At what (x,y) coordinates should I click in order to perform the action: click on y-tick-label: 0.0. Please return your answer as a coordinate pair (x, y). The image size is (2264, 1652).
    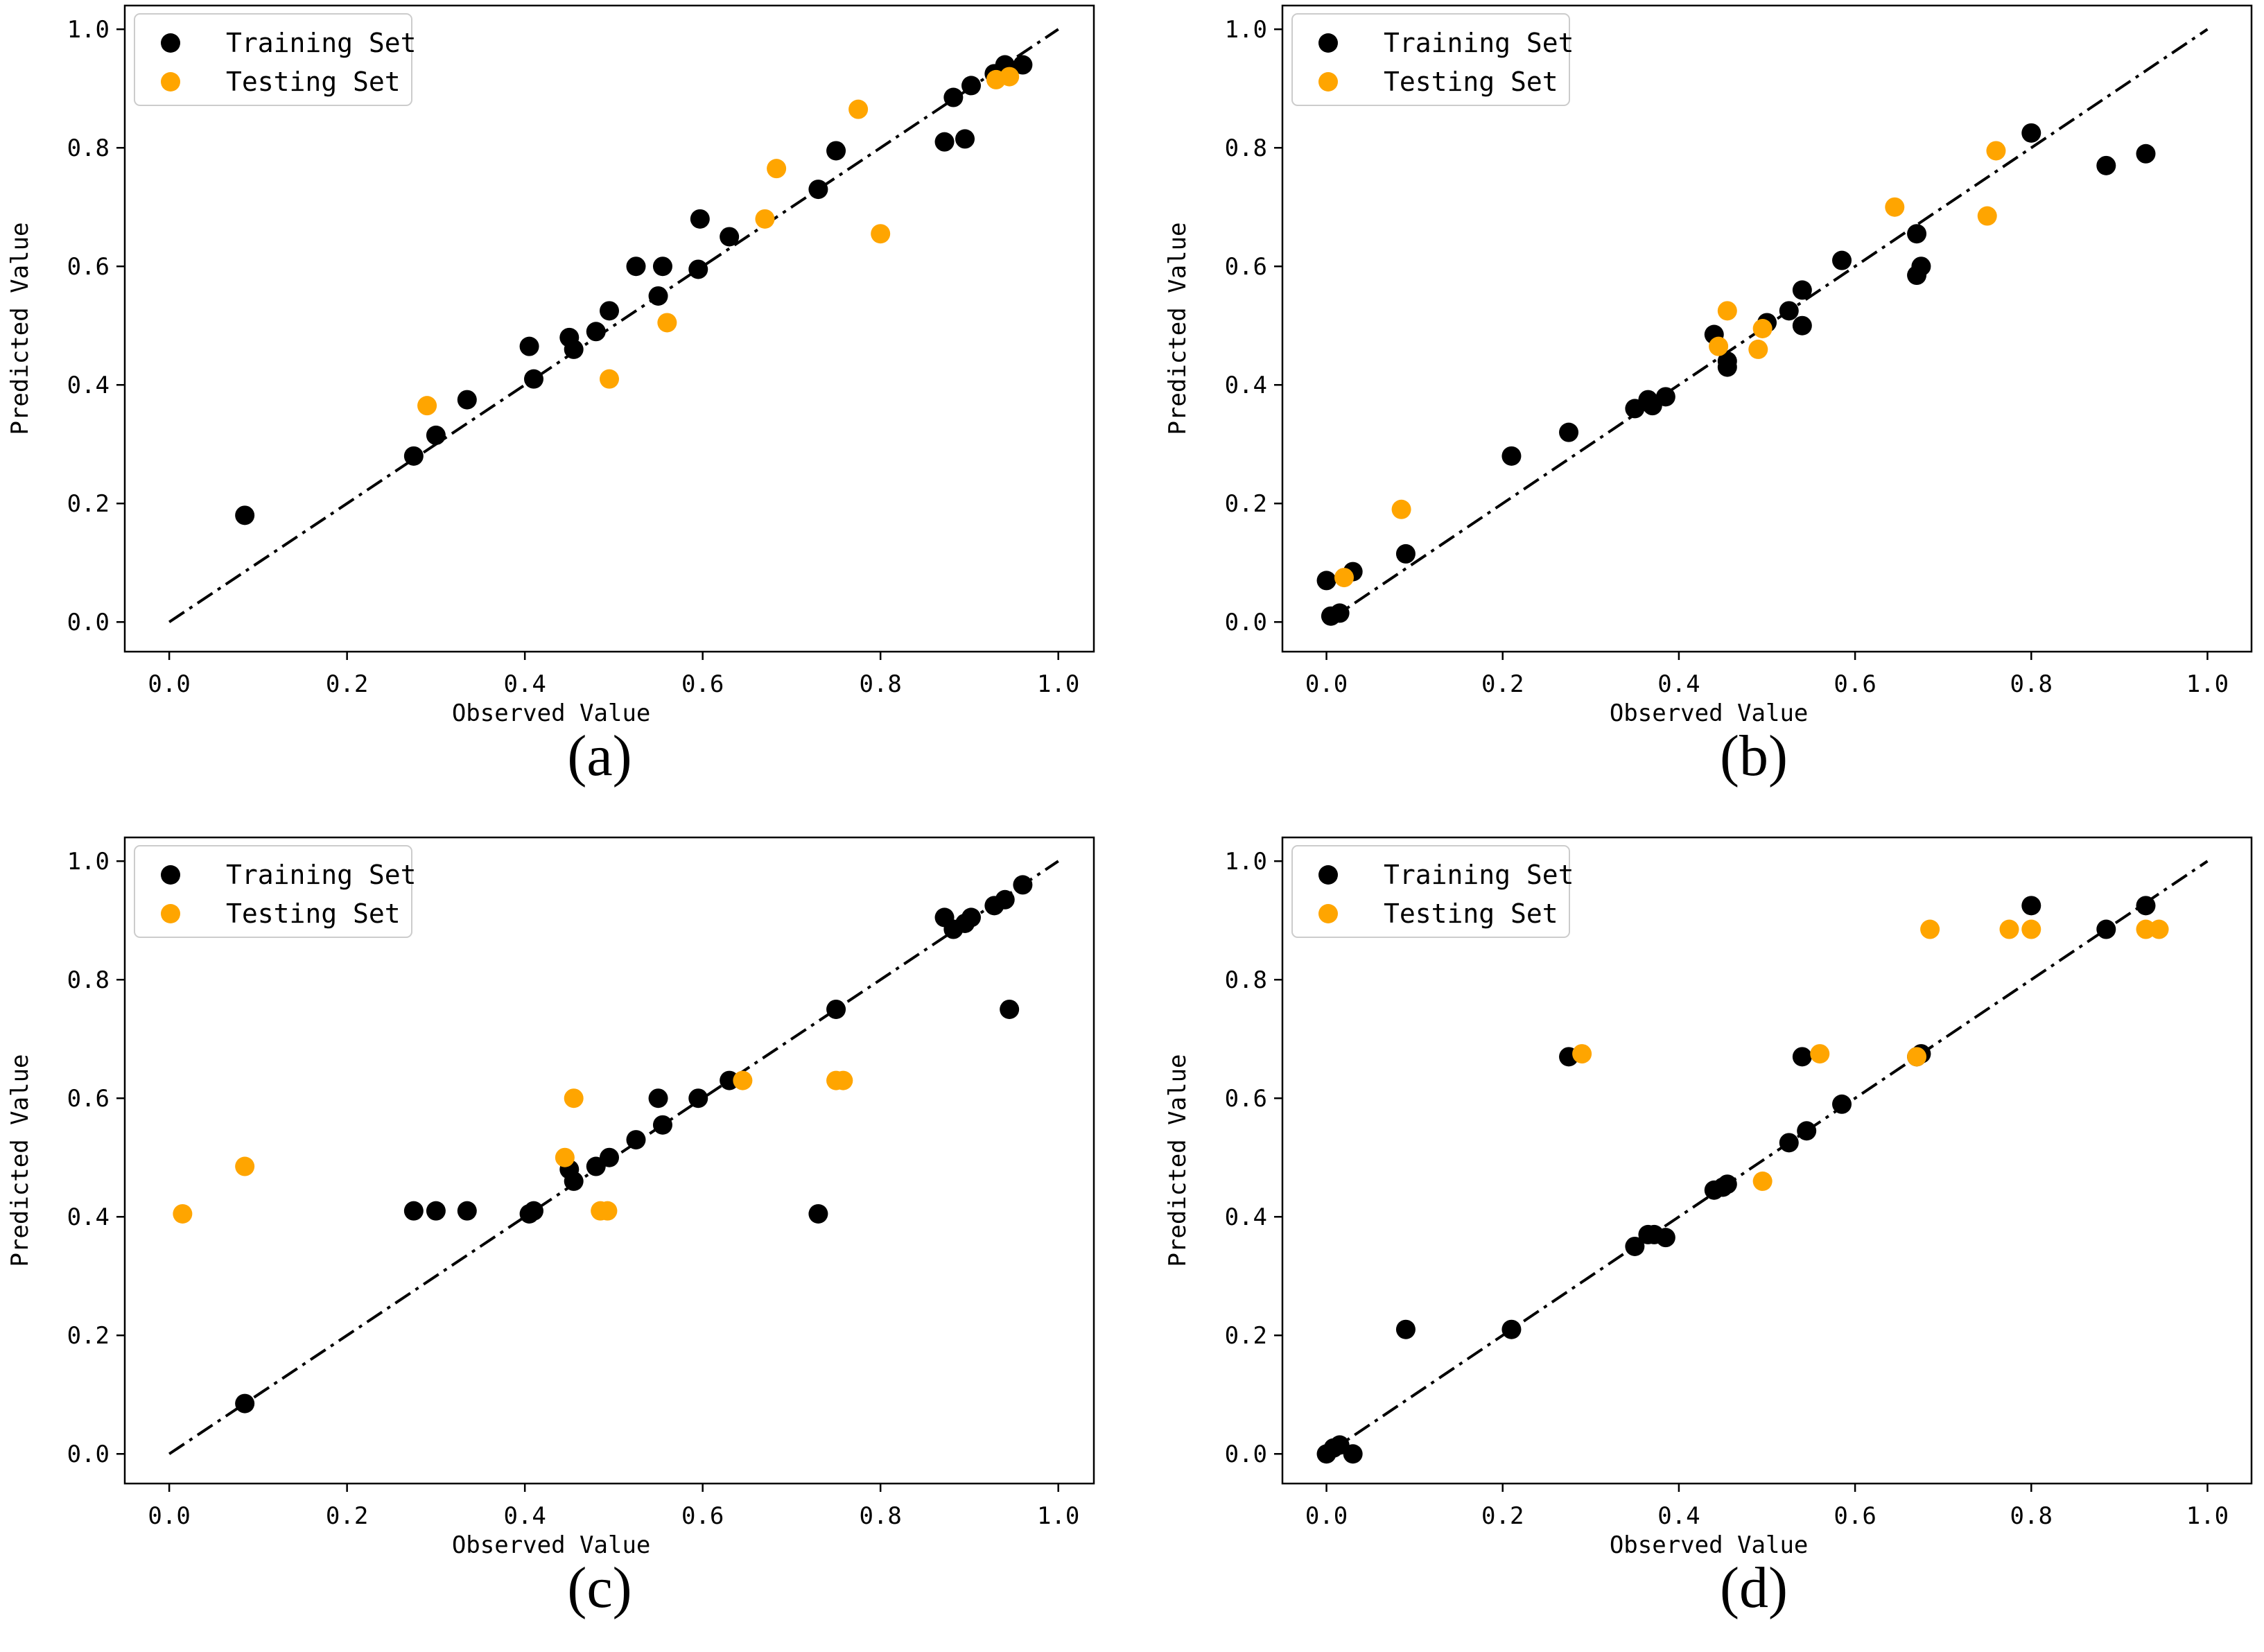
    Looking at the image, I should click on (89, 1454).